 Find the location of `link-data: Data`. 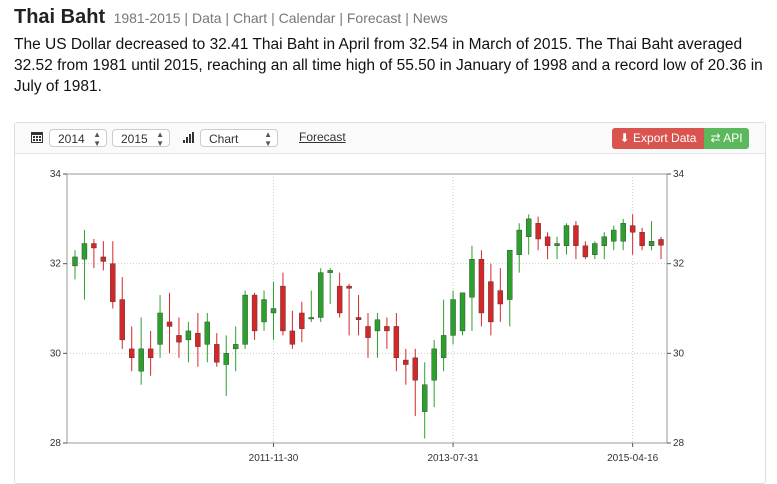

link-data: Data is located at coordinates (206, 18).